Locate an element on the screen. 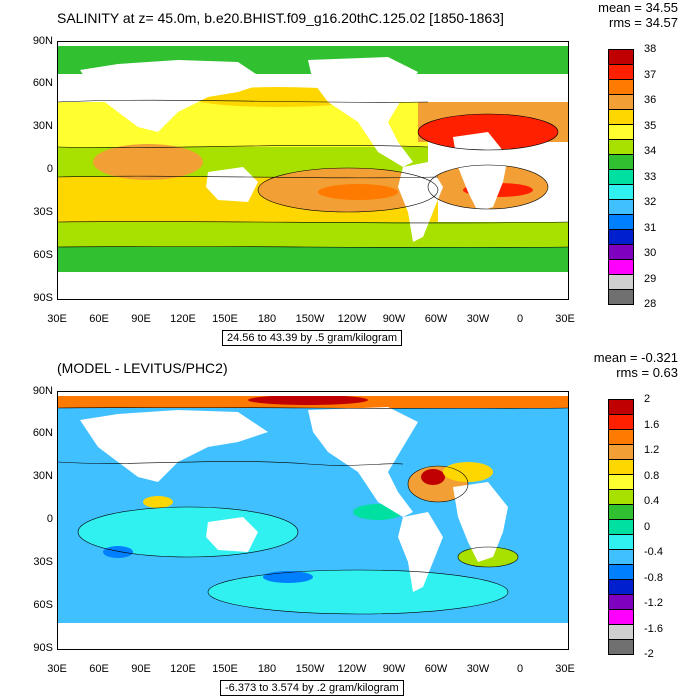  lat-label-60s: 60S is located at coordinates (43, 605).